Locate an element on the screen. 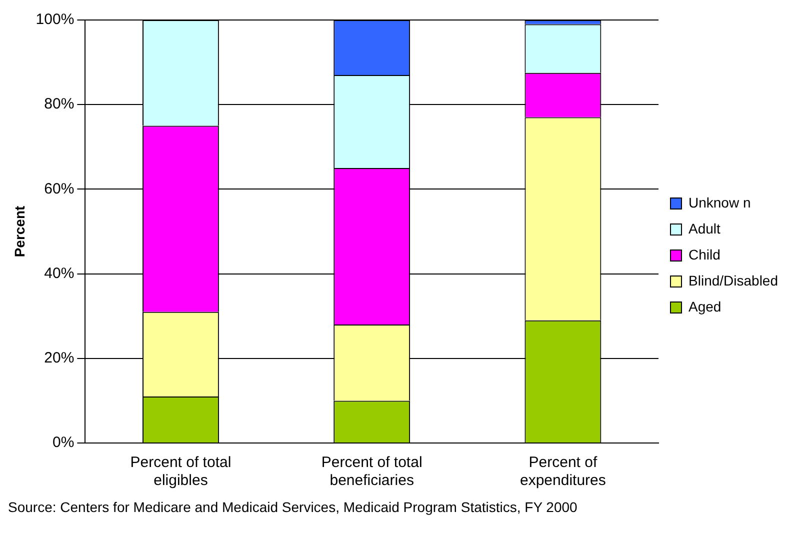 The width and height of the screenshot is (796, 533). legend-label: Aged is located at coordinates (705, 306).